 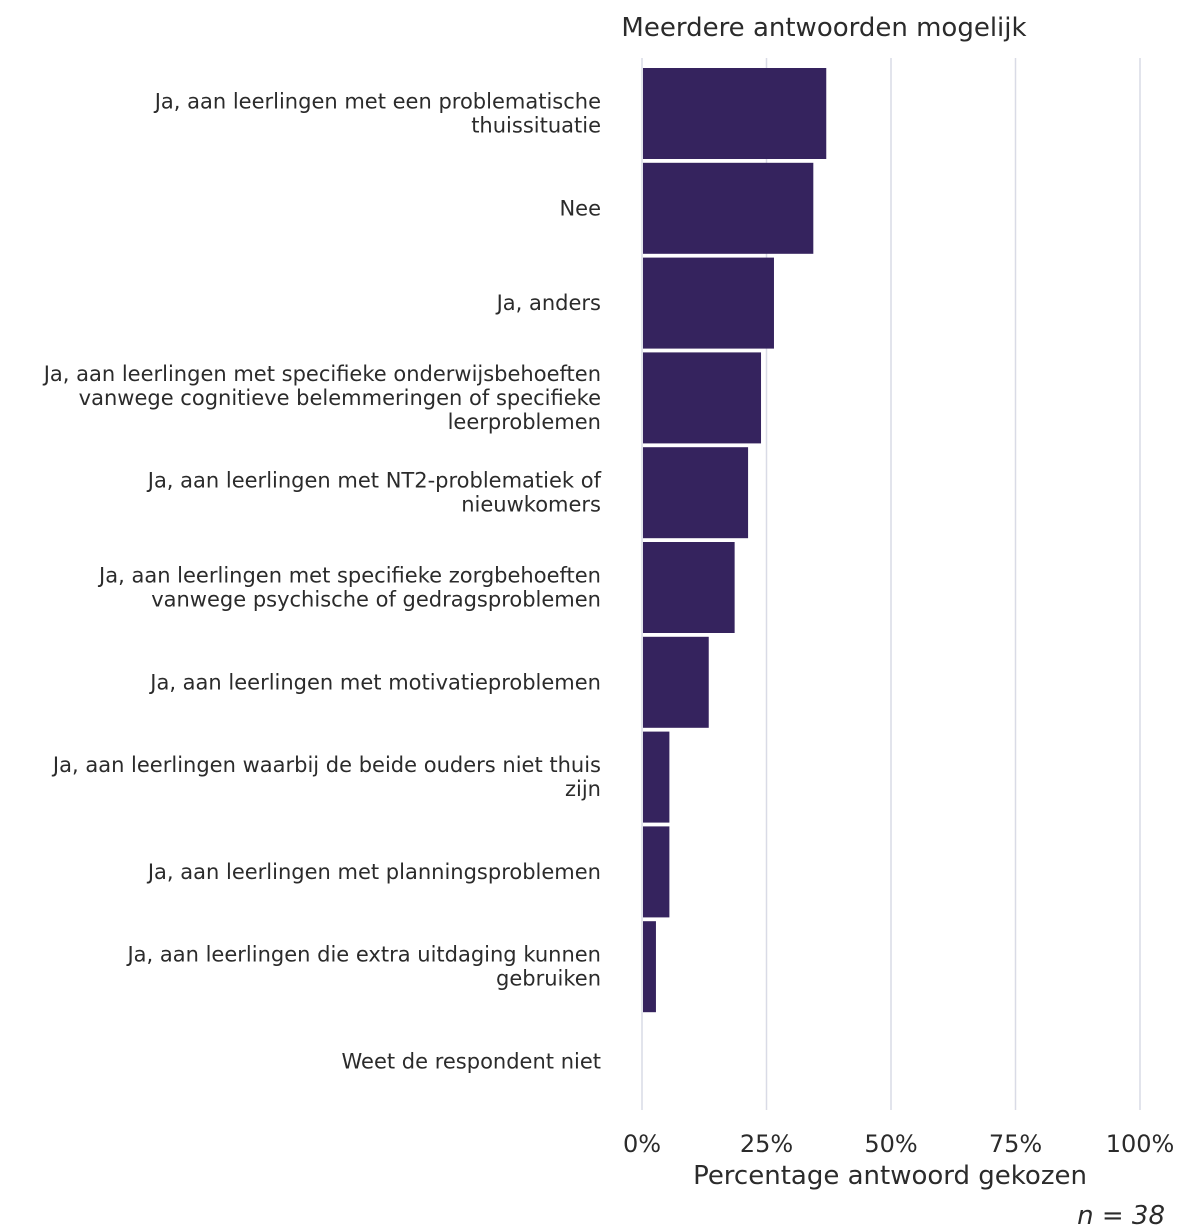 I want to click on category-label: Weet de respondent niet, so click(x=472, y=1062).